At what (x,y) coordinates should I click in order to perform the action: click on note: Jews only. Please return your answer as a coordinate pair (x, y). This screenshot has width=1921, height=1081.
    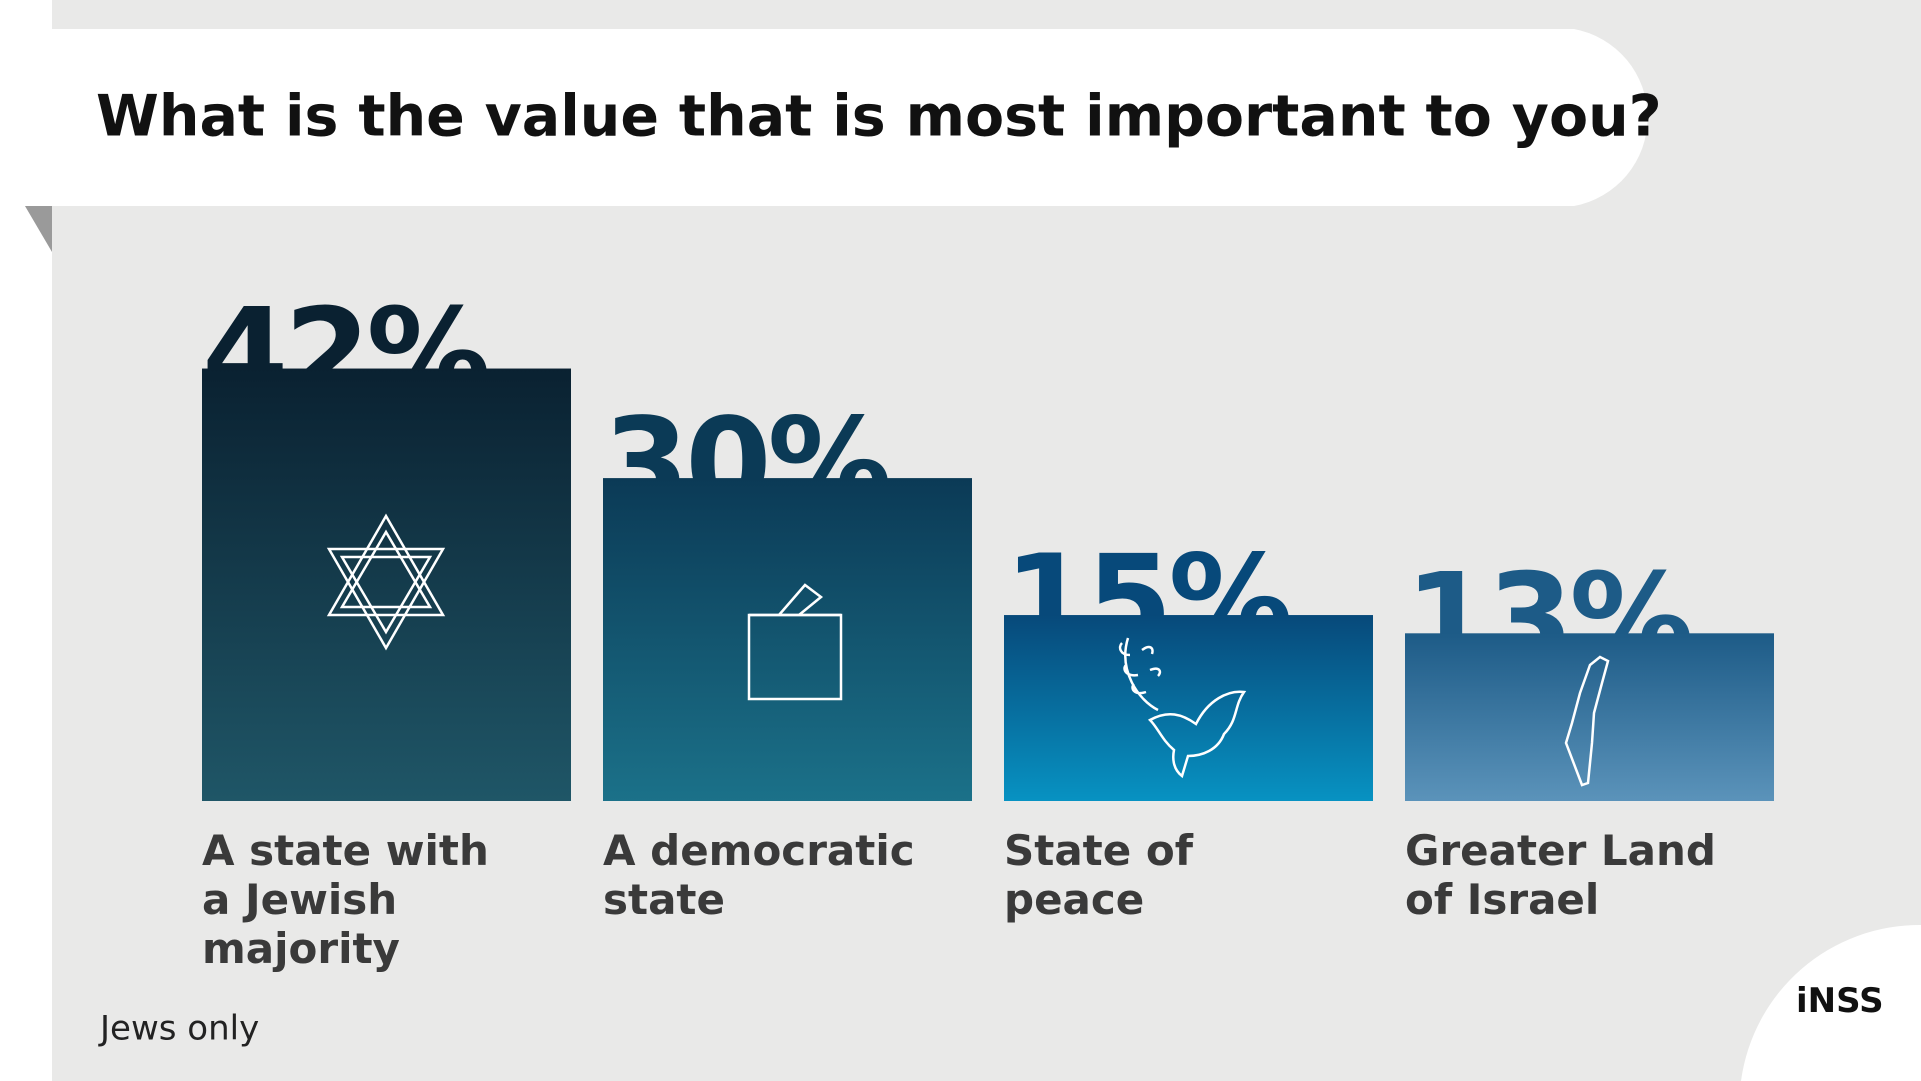
    Looking at the image, I should click on (178, 1029).